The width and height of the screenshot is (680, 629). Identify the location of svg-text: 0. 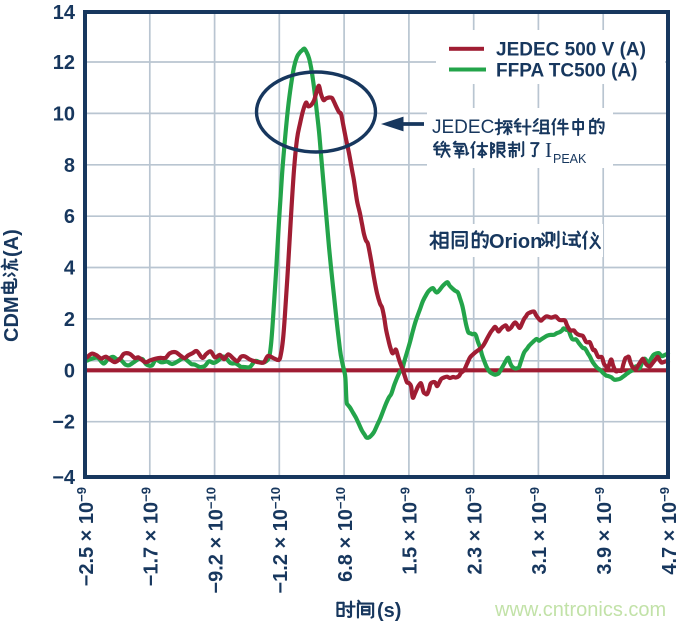
(69, 371).